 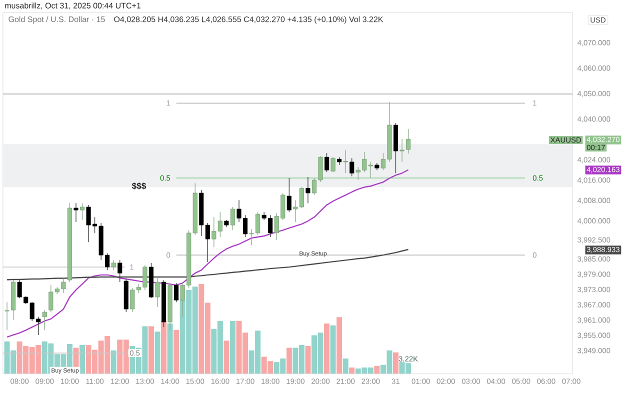 I want to click on annotation: $$$, so click(x=139, y=186).